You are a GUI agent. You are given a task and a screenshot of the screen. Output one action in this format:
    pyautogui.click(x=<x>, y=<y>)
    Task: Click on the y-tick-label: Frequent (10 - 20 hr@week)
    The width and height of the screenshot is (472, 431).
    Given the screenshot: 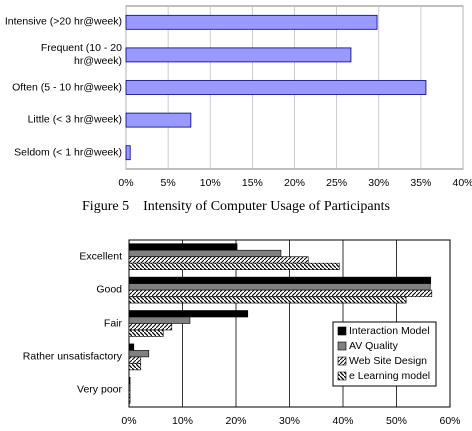 What is the action you would take?
    pyautogui.click(x=81, y=54)
    